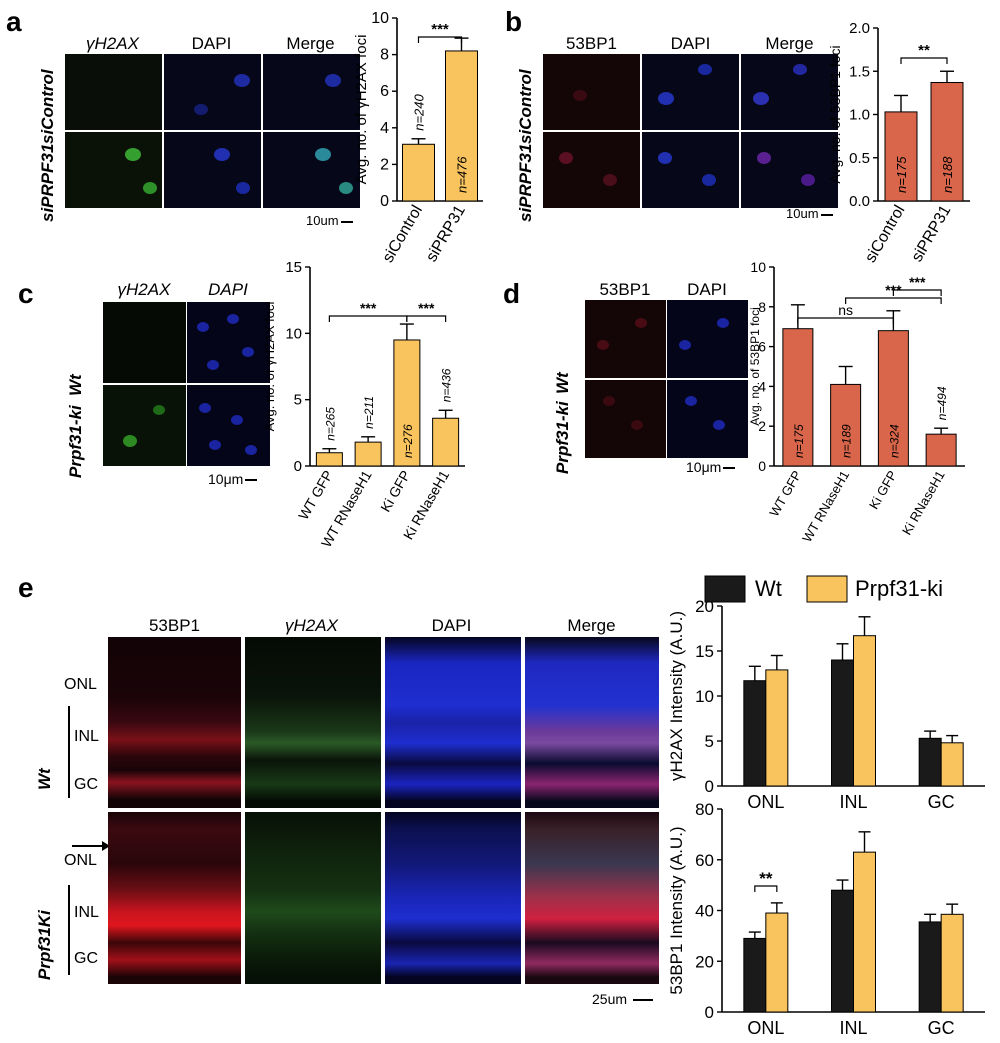 This screenshot has width=1000, height=1043. I want to click on y-axis-label: 53BP1 Intensity (A.U.), so click(676, 910).